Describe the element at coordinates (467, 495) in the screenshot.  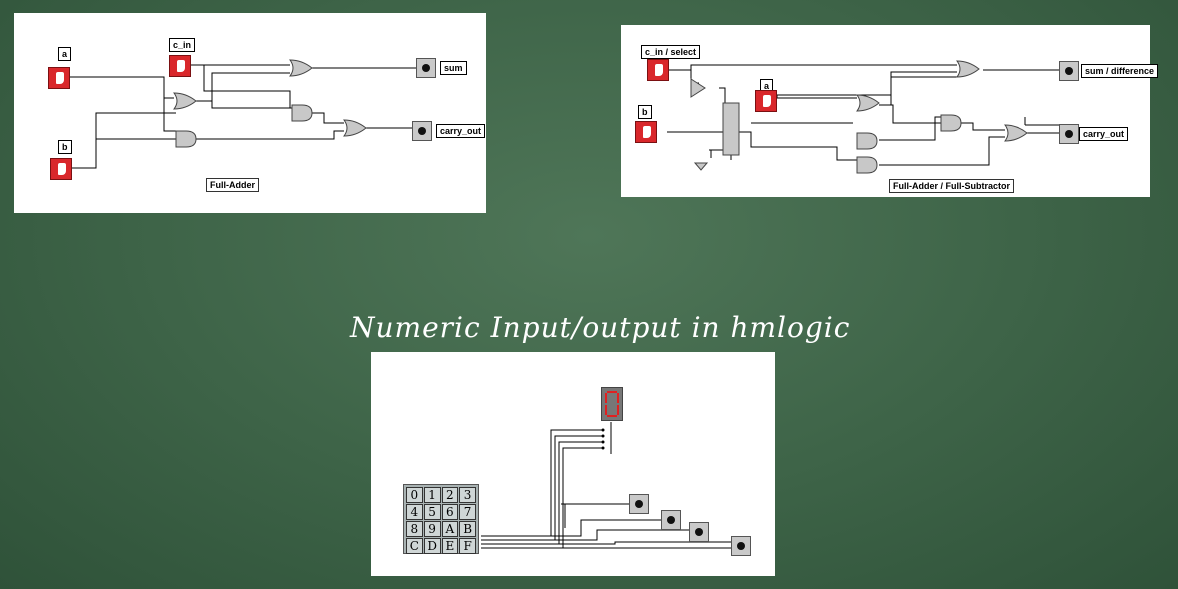
I see `key-3: 3` at that location.